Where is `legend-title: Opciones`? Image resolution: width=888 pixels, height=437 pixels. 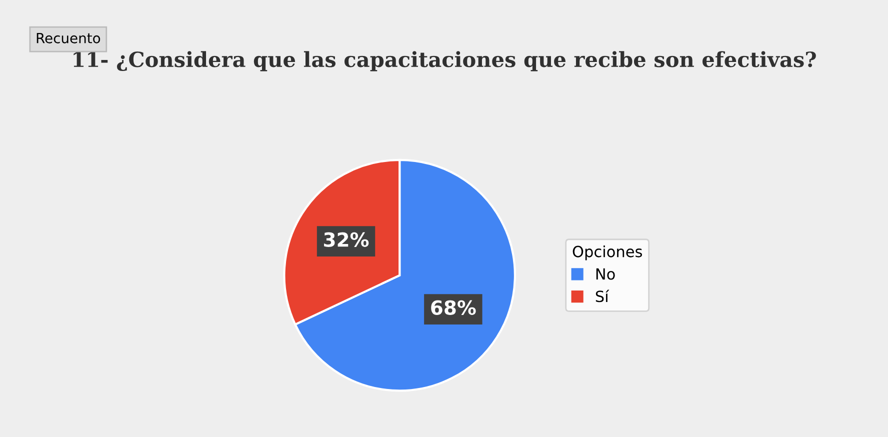
legend-title: Opciones is located at coordinates (607, 252).